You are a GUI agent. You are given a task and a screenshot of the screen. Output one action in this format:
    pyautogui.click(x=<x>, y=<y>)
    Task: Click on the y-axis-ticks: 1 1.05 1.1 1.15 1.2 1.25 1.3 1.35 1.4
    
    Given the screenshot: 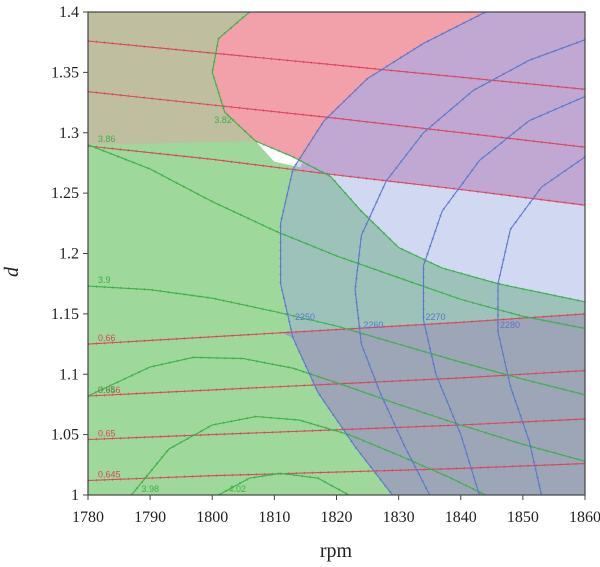 What is the action you would take?
    pyautogui.click(x=69, y=254)
    